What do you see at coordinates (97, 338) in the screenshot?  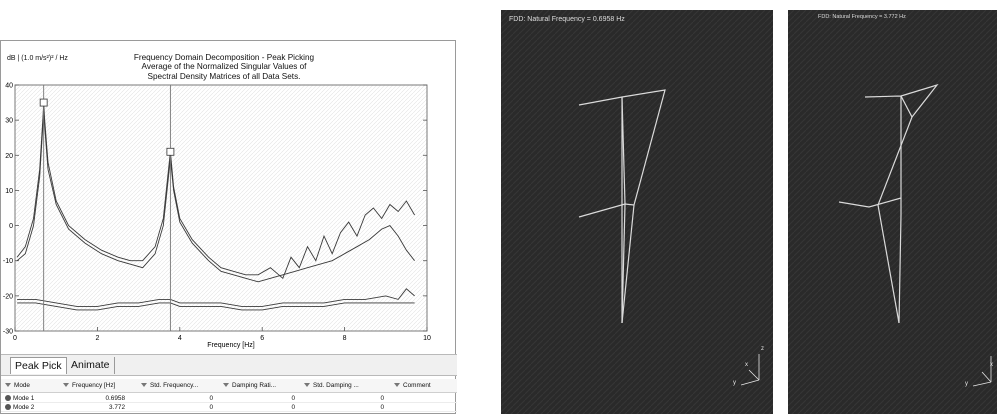 I see `x-tick-label: 2` at bounding box center [97, 338].